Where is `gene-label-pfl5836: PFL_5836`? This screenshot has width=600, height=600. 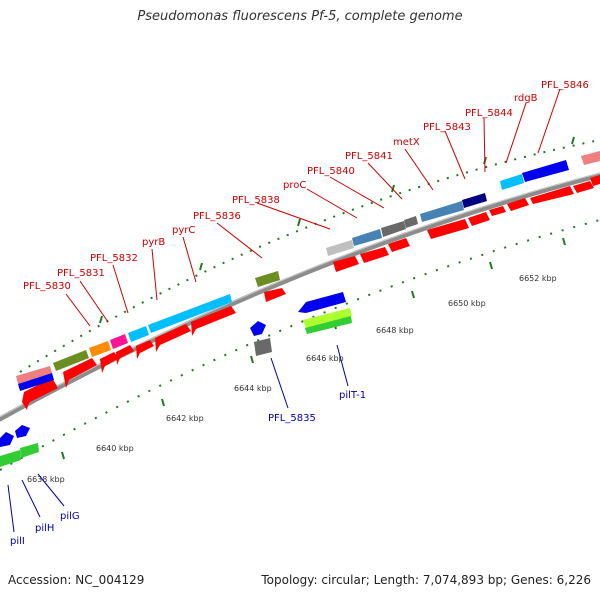
gene-label-pfl5836: PFL_5836 is located at coordinates (217, 216).